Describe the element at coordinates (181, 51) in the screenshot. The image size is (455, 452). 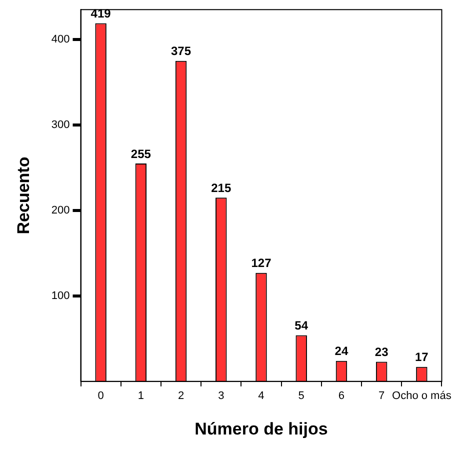
I see `data-label: 375` at that location.